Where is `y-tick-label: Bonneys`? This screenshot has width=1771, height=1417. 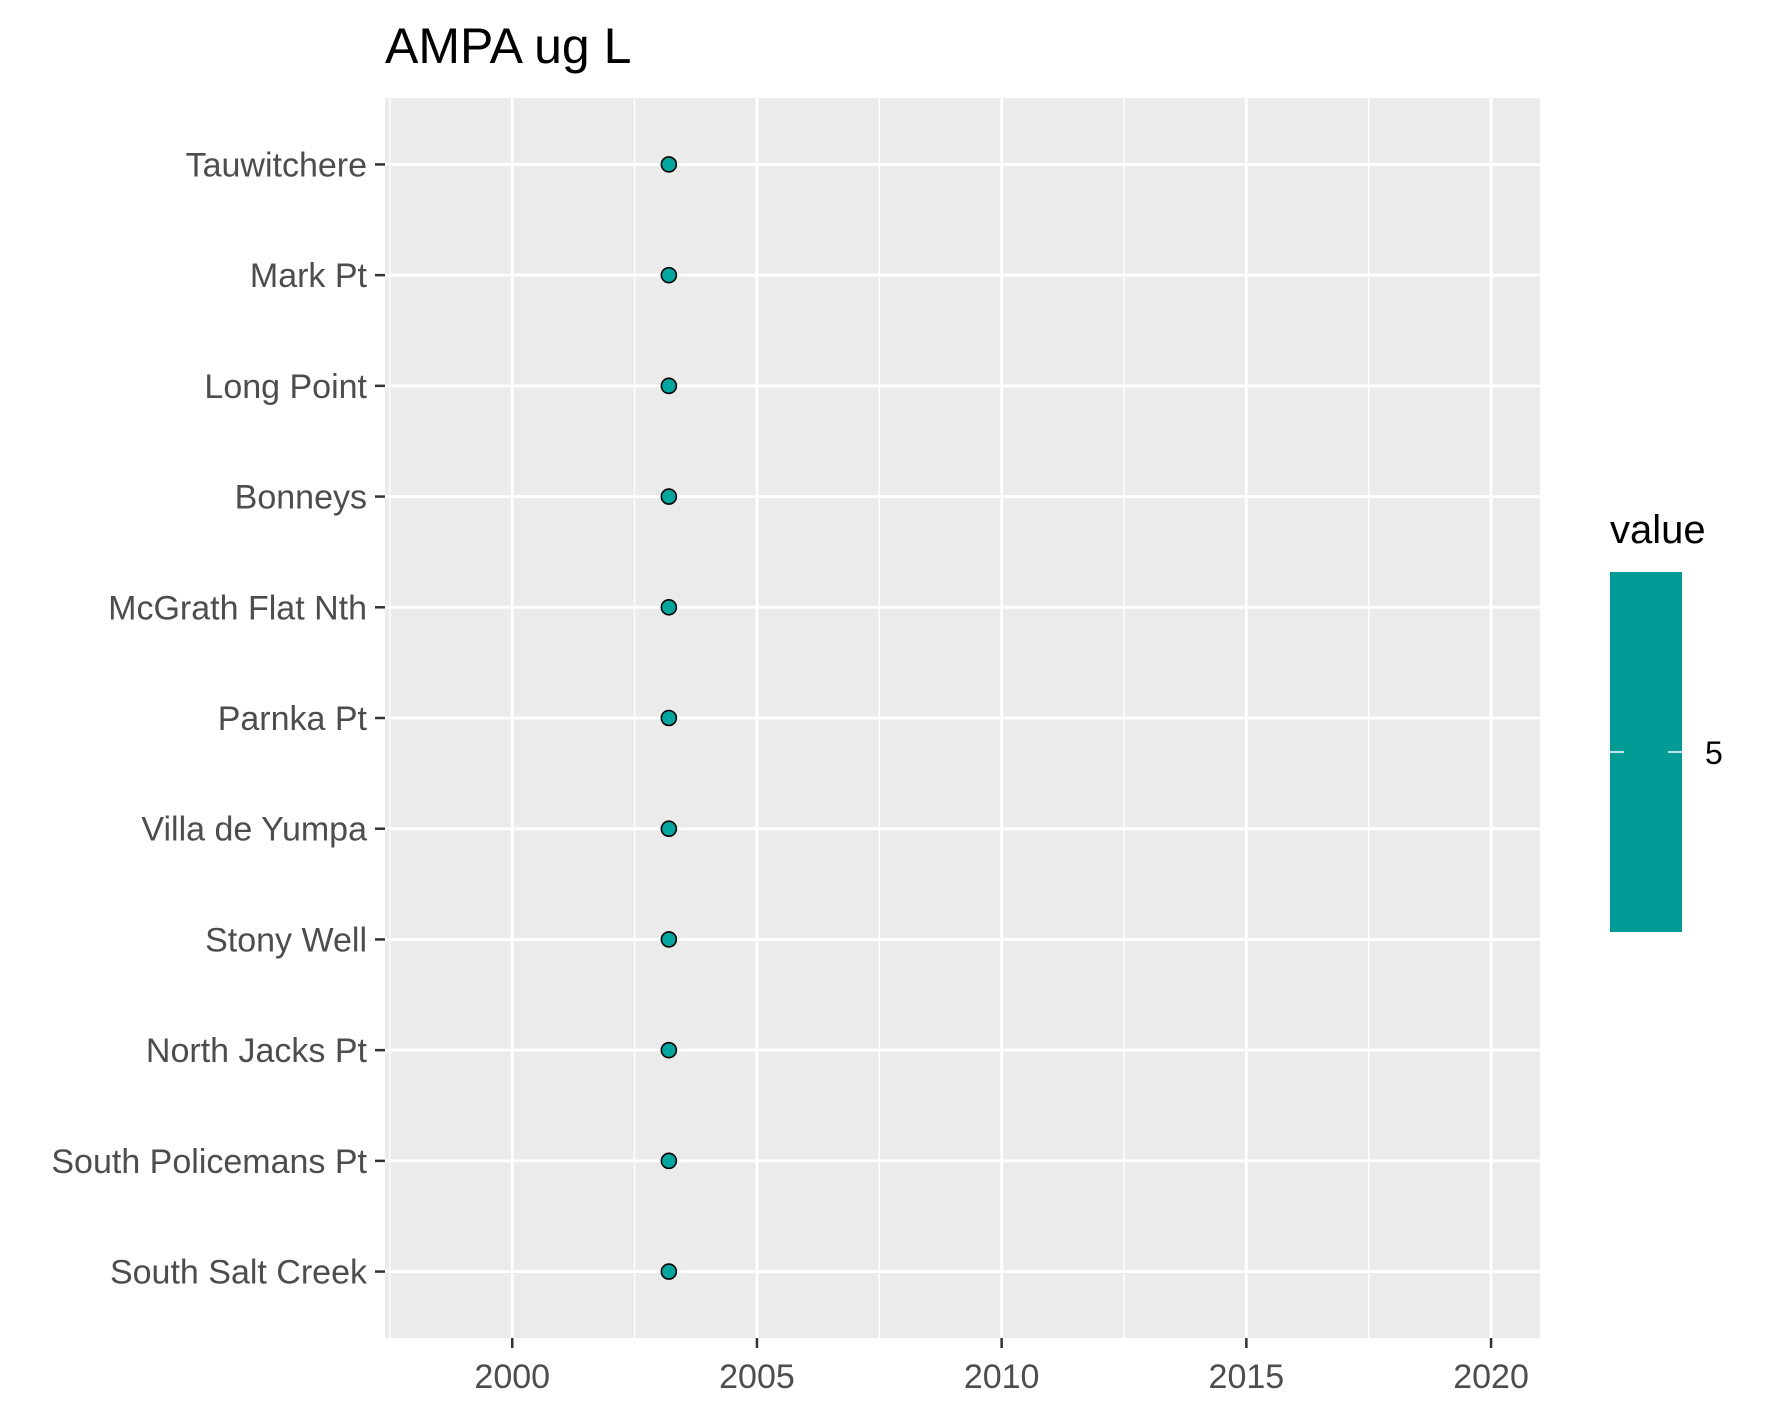 y-tick-label: Bonneys is located at coordinates (301, 498).